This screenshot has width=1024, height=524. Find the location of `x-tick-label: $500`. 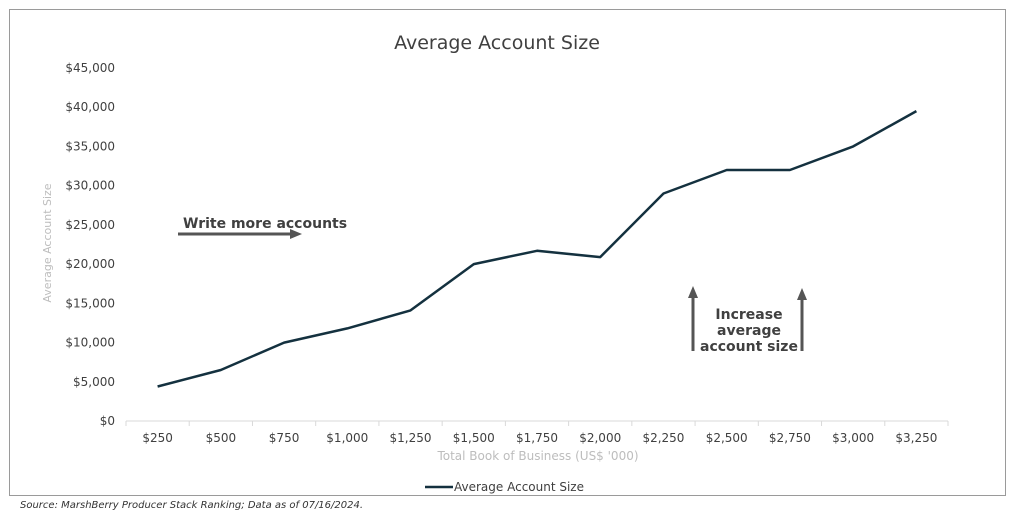

x-tick-label: $500 is located at coordinates (221, 438).